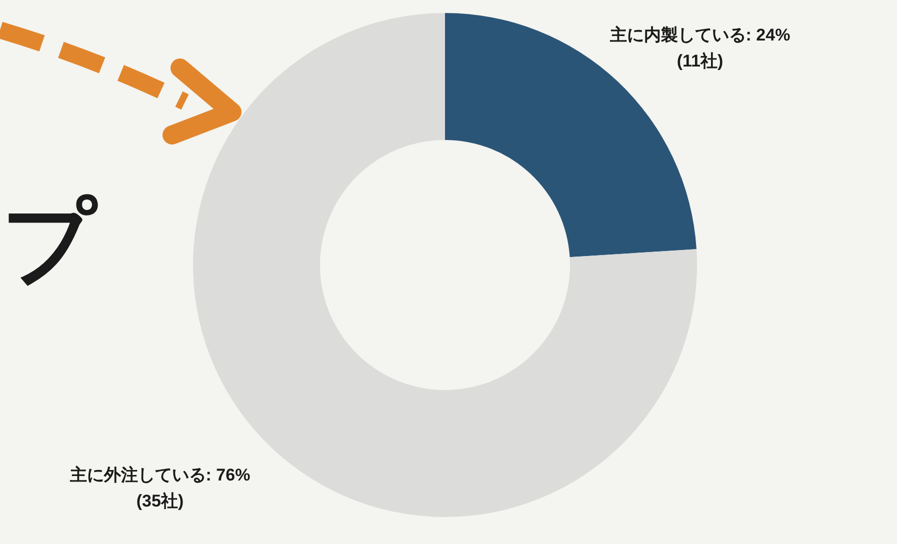  Describe the element at coordinates (699, 48) in the screenshot. I see `slice-label: 主に内製している: 24% (11社)` at that location.